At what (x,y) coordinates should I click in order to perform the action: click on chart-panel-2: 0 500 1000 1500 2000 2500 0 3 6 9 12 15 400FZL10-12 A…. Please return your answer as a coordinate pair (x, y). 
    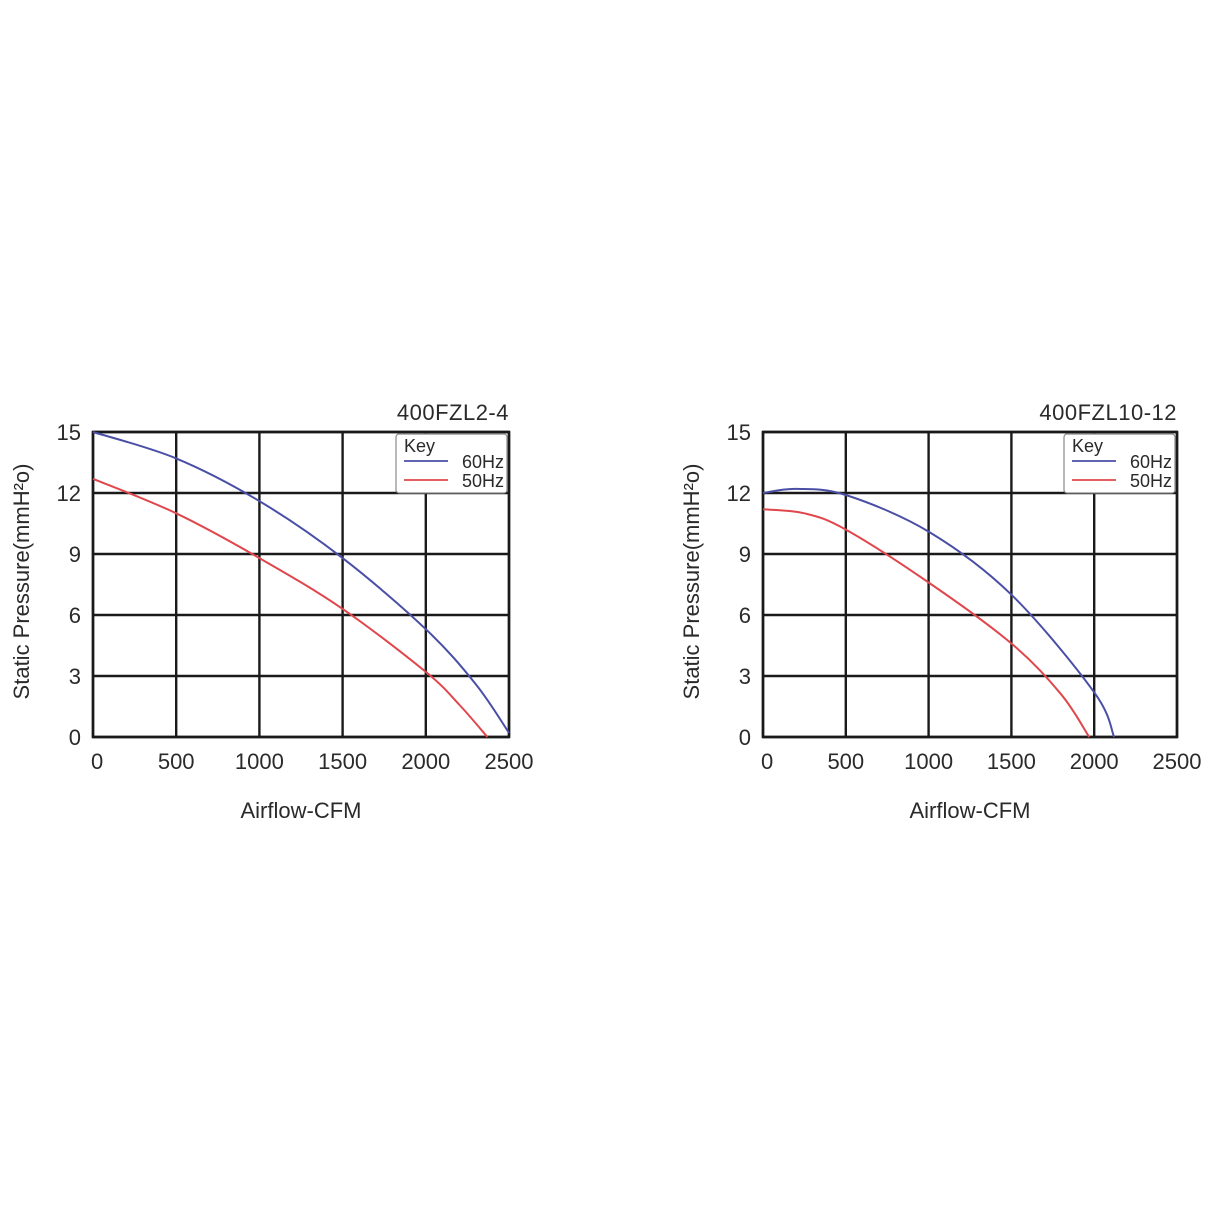
    Looking at the image, I should click on (940, 611).